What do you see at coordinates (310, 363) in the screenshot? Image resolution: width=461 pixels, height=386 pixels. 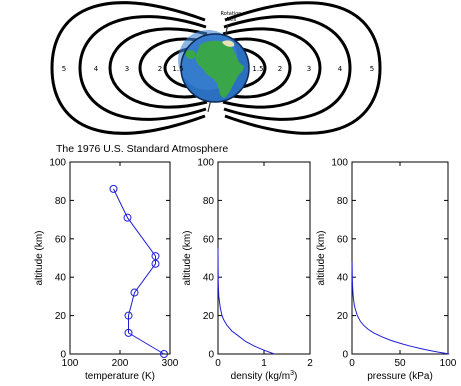 I see `x-tick-label: 2` at bounding box center [310, 363].